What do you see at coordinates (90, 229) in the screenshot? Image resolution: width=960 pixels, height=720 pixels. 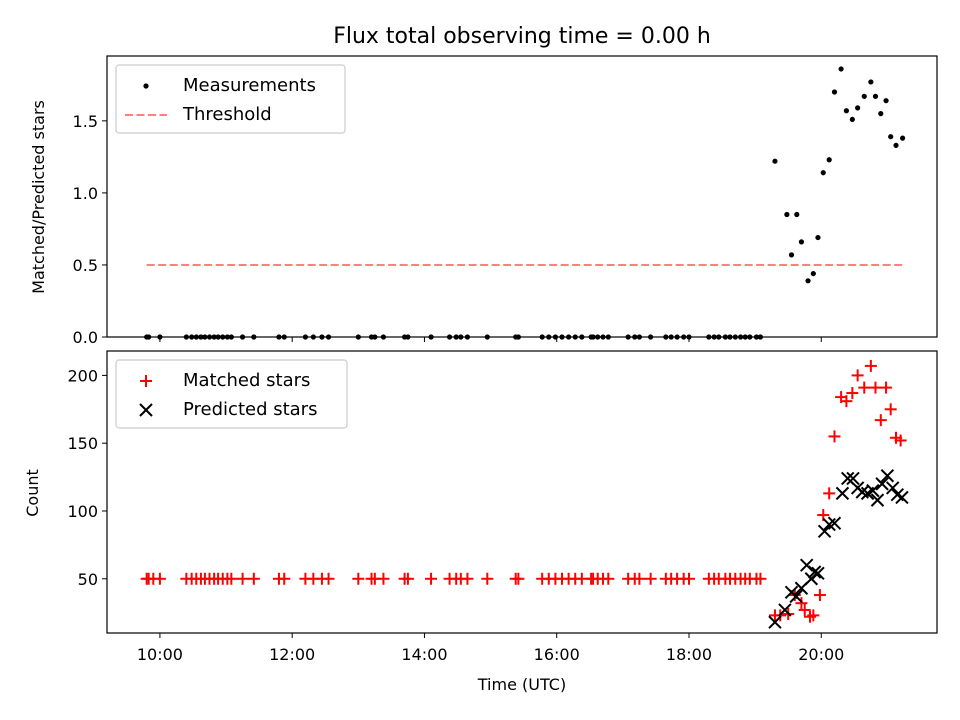 I see `top-panel-y-ticks: 0.0 0.5 1.0 1.5` at bounding box center [90, 229].